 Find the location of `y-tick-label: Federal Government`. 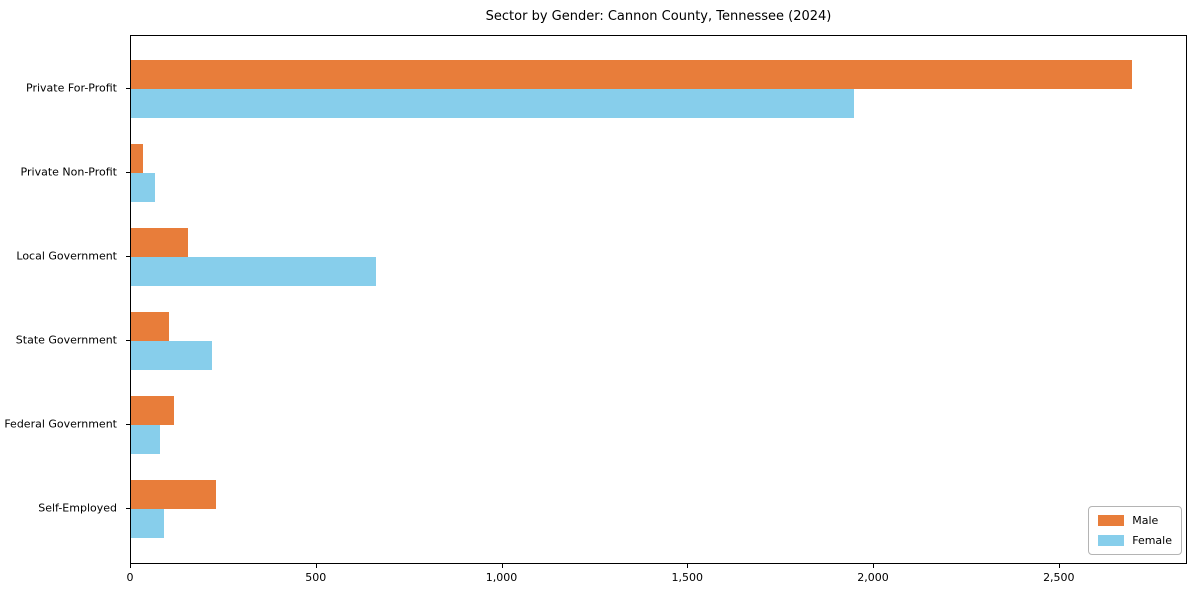

y-tick-label: Federal Government is located at coordinates (60, 424).